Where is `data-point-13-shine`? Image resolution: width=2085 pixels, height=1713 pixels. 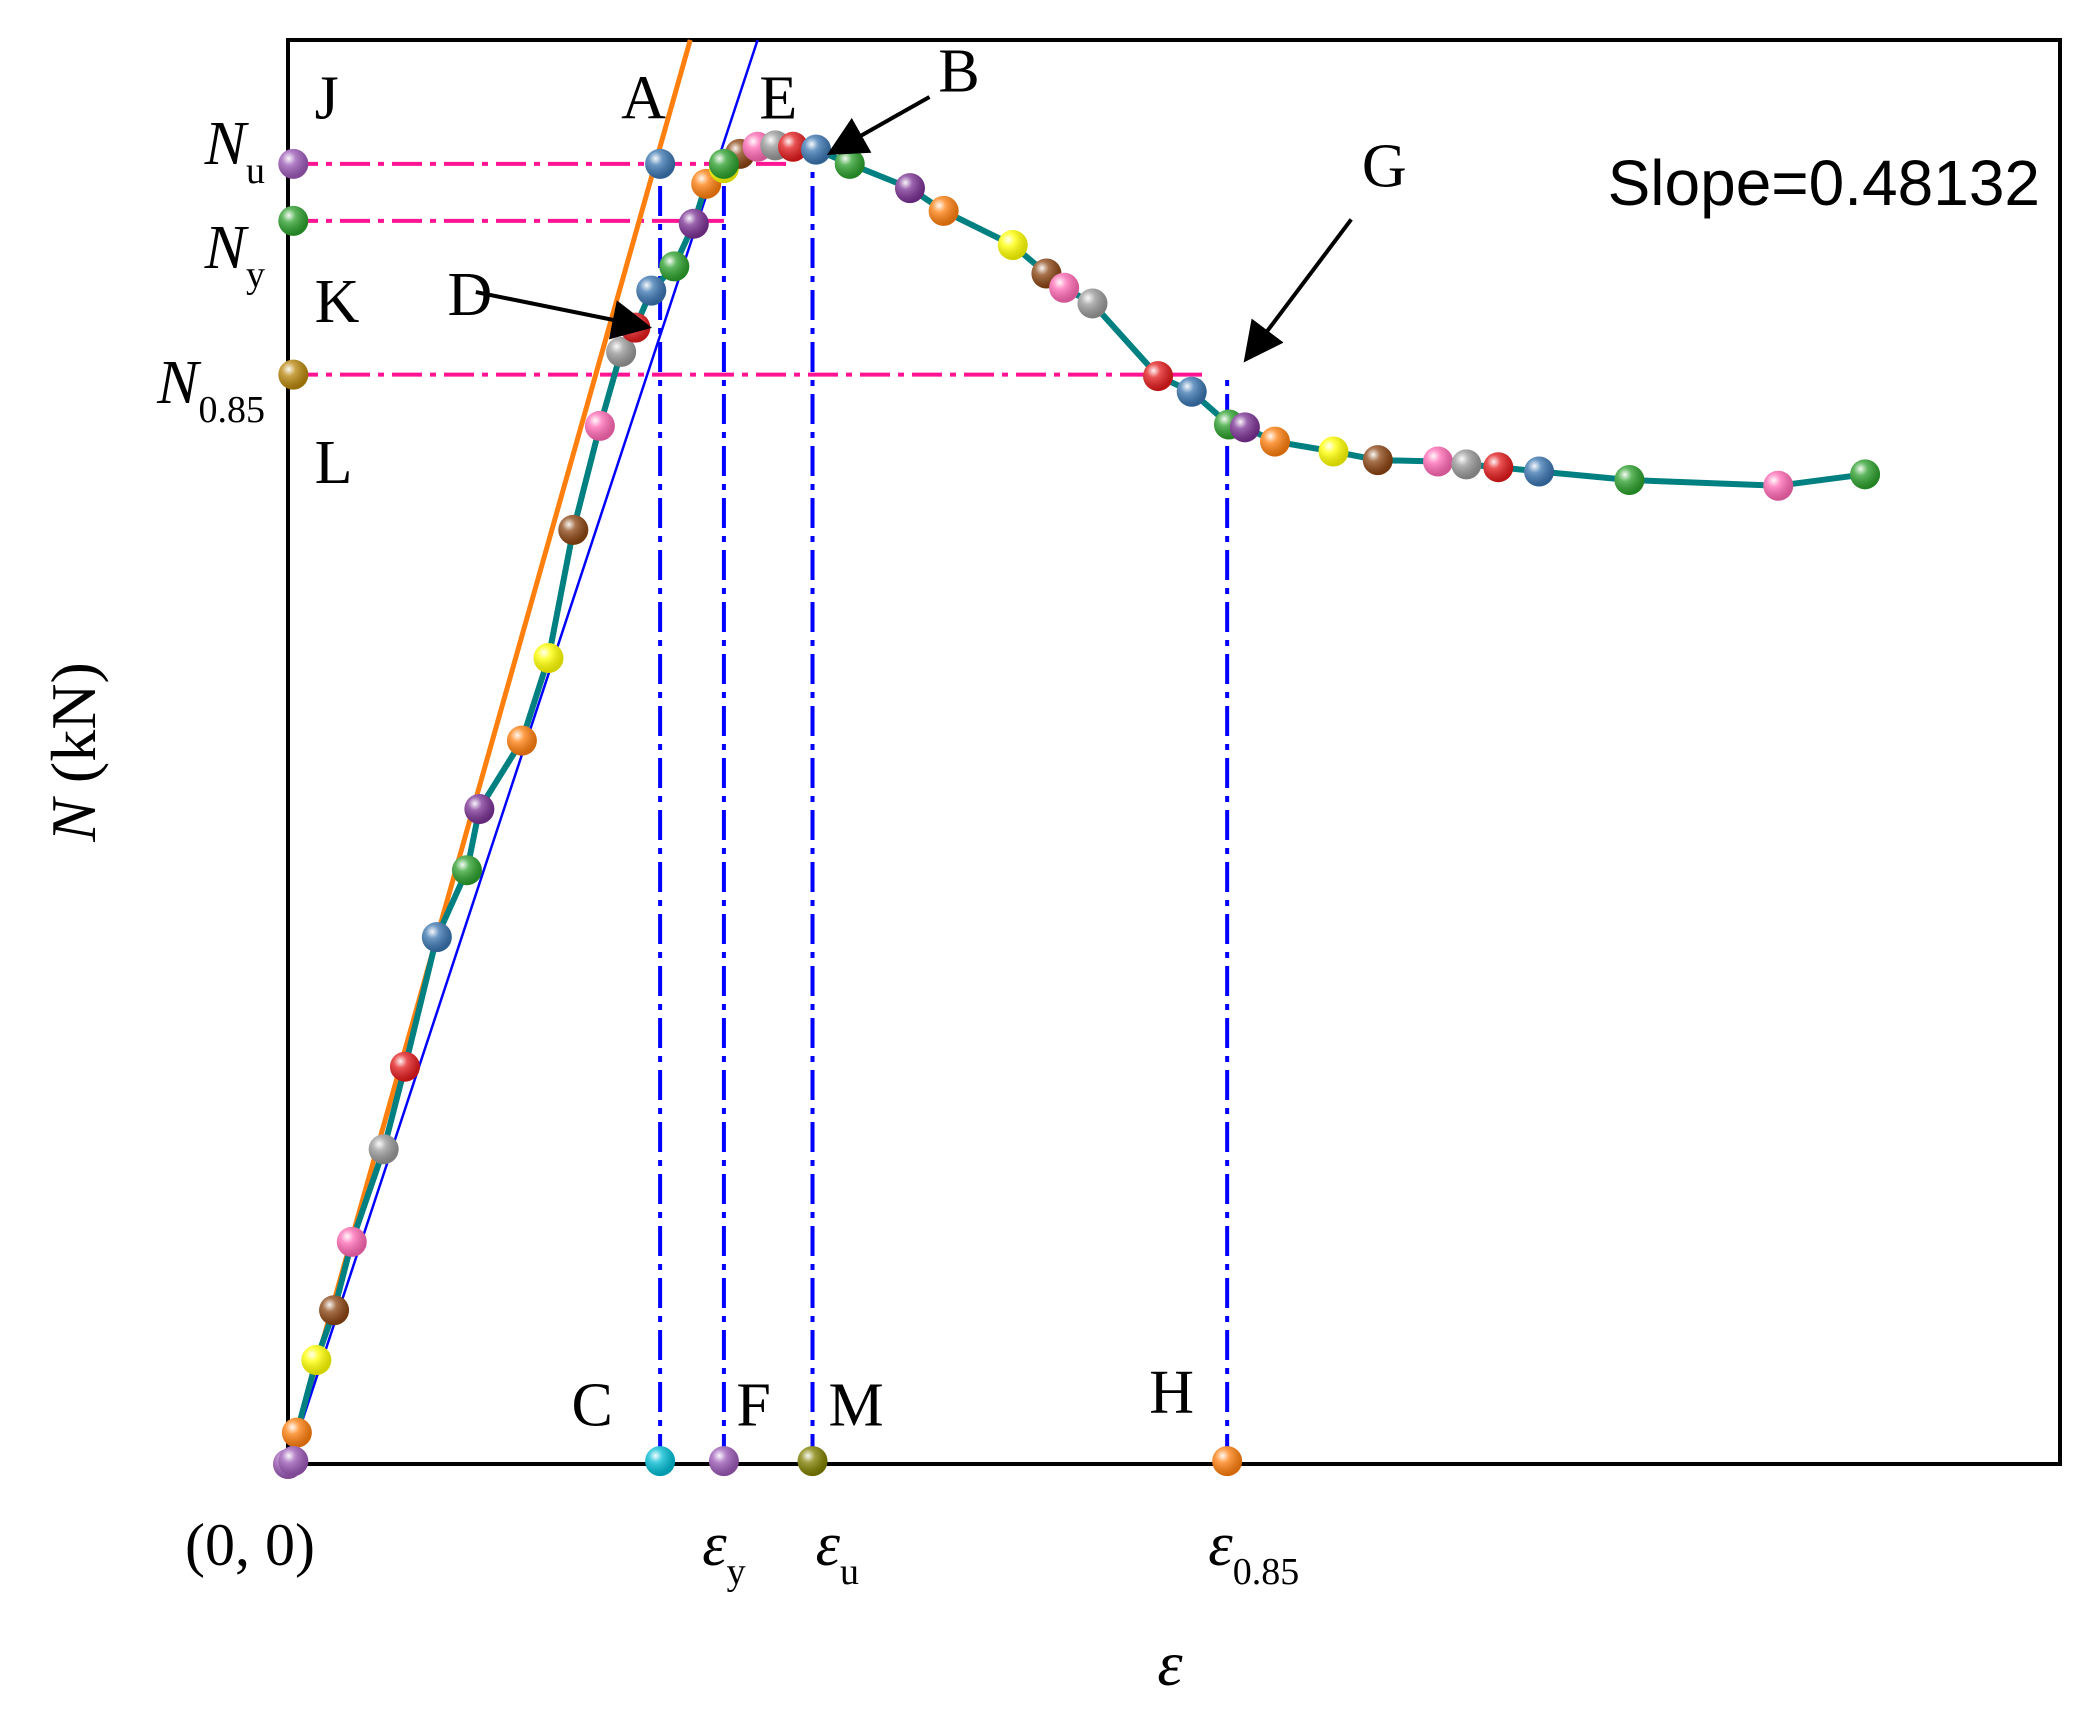
data-point-13-shine is located at coordinates (599, 425).